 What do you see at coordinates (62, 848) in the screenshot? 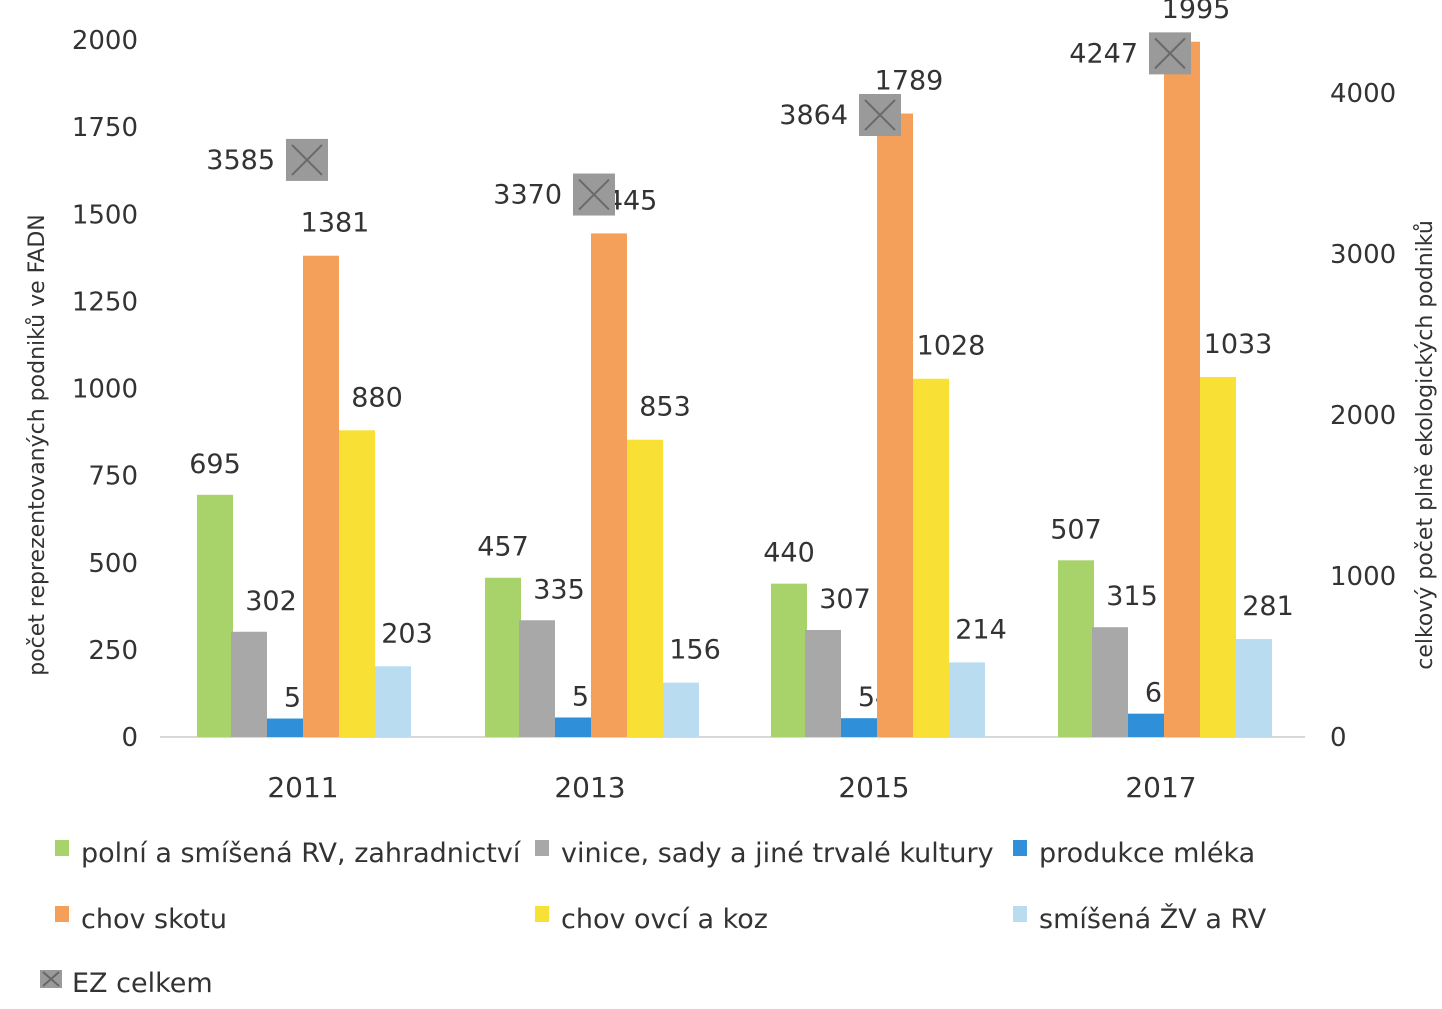
I see `legend-swatch-polni` at bounding box center [62, 848].